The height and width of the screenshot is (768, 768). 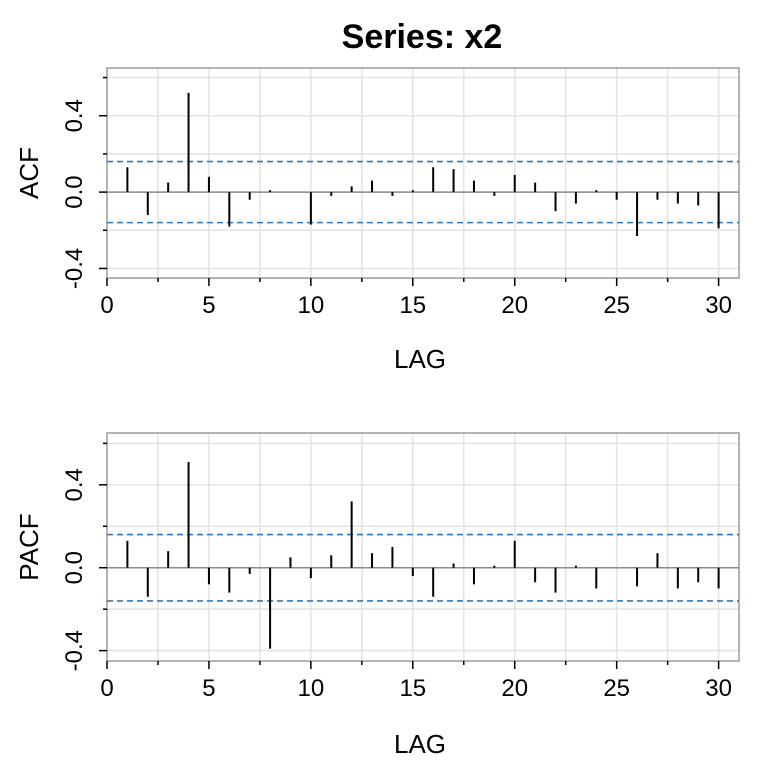 I want to click on y-axis-label: PACF, so click(x=29, y=546).